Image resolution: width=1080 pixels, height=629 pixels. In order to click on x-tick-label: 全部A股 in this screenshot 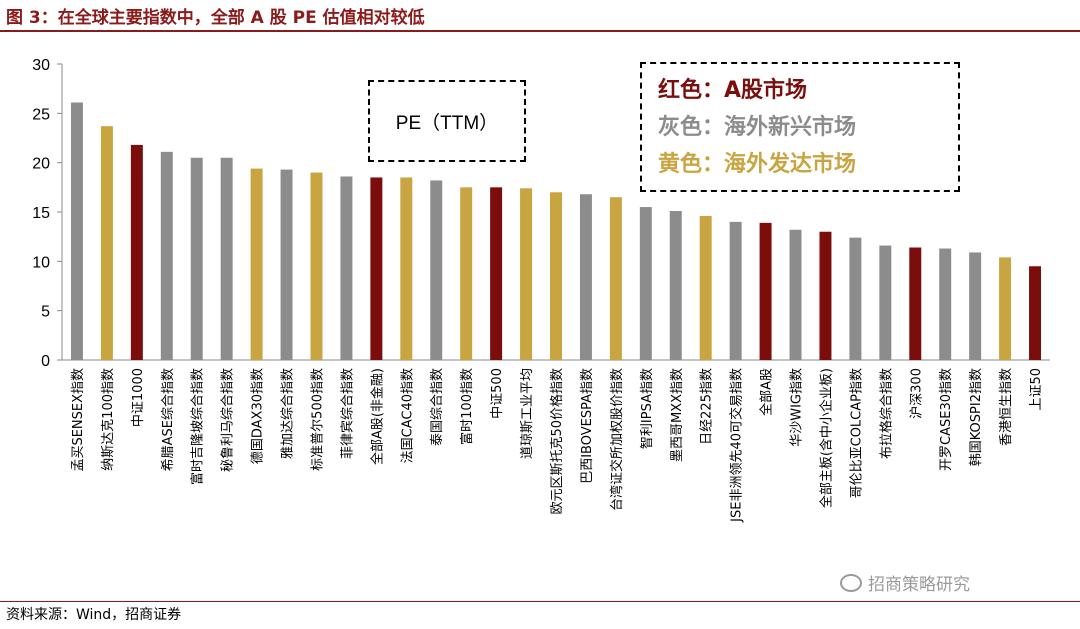, I will do `click(767, 392)`.